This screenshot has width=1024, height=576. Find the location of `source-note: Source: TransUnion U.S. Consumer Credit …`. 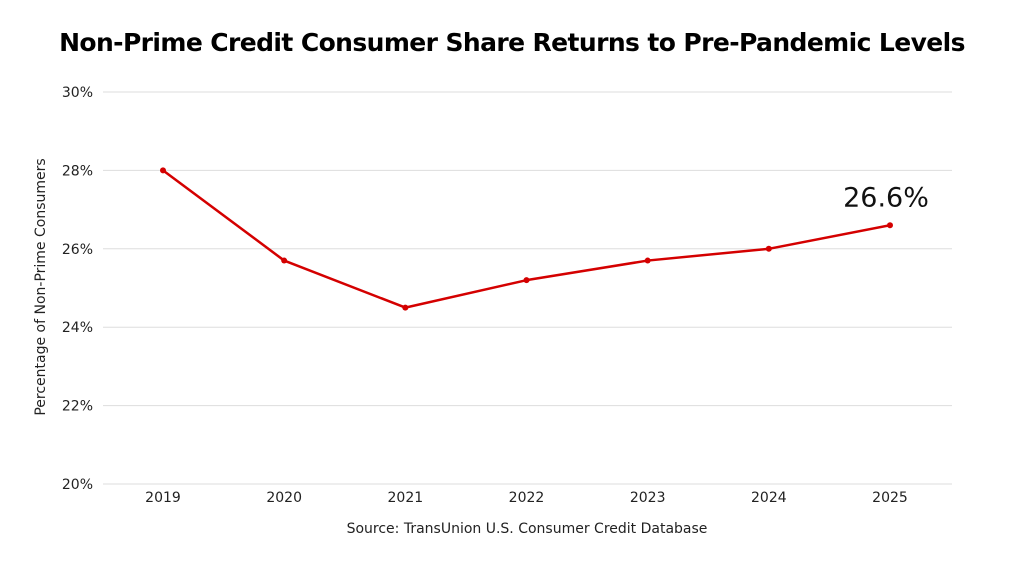

source-note: Source: TransUnion U.S. Consumer Credit … is located at coordinates (527, 529).